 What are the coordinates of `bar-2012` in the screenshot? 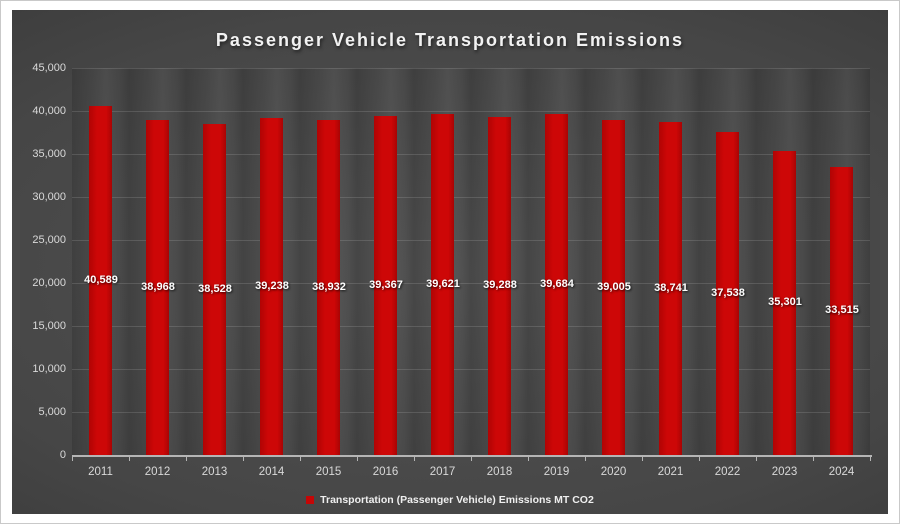 It's located at (157, 287).